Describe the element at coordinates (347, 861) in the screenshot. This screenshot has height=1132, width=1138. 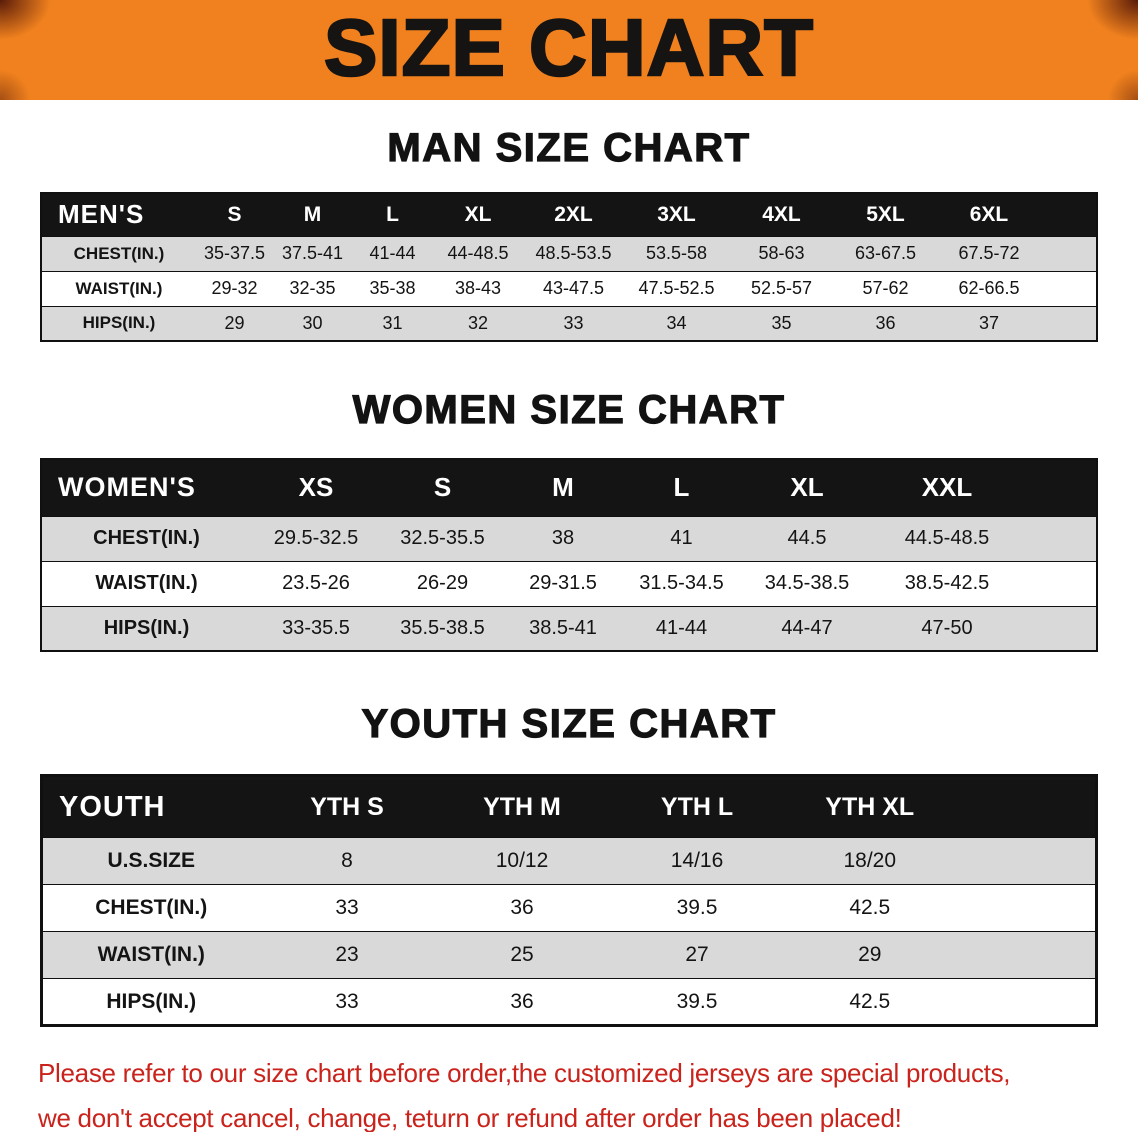
I see `measurement-value: 8` at that location.